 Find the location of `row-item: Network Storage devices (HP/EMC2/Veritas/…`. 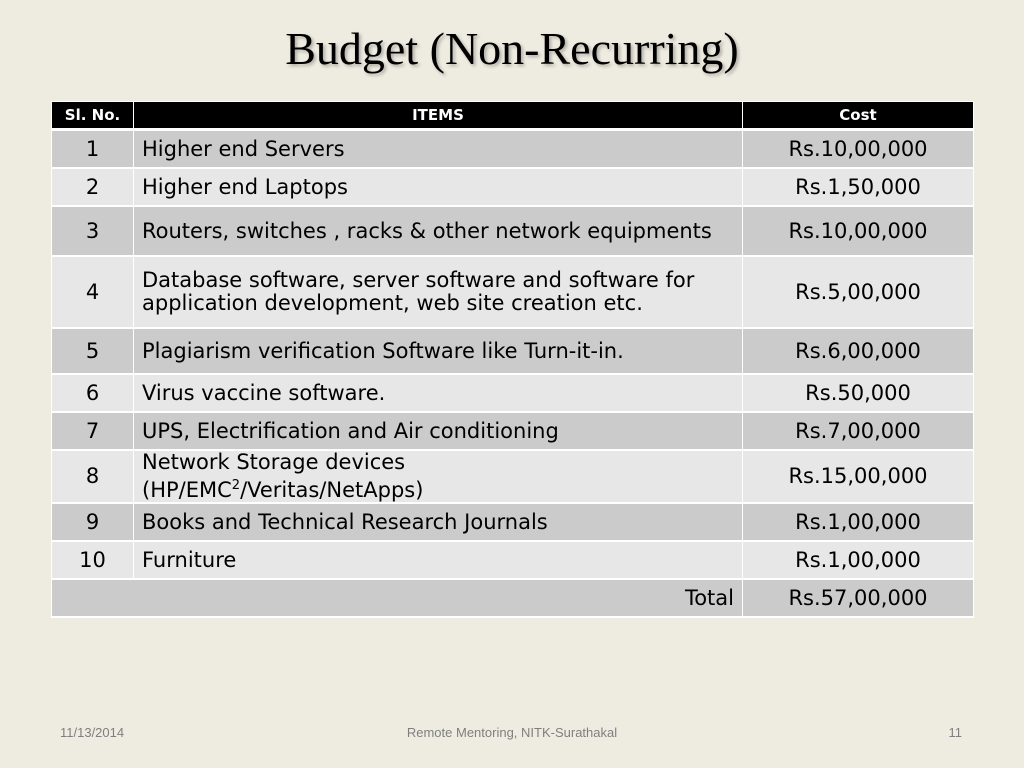

row-item: Network Storage devices (HP/EMC2/Veritas/… is located at coordinates (438, 476).